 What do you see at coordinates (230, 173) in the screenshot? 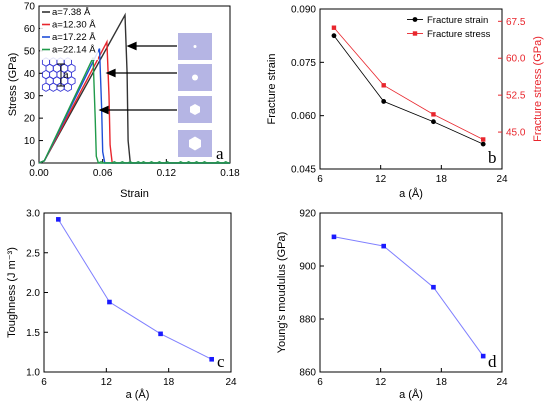
I see `x-tick-label: 0.18` at bounding box center [230, 173].